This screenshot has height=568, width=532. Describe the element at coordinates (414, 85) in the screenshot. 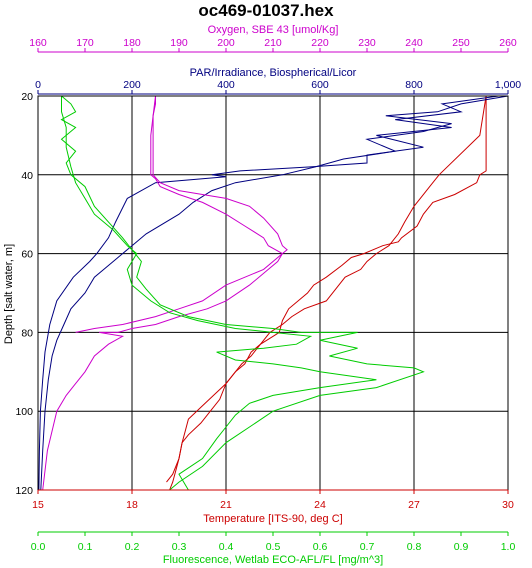

I see `par-tick-label: 800` at that location.